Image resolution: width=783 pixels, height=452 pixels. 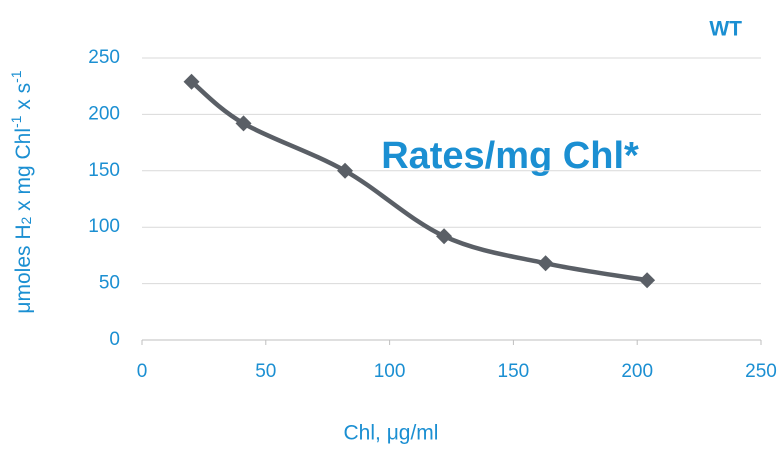 What do you see at coordinates (390, 371) in the screenshot?
I see `x-tick-label: 100` at bounding box center [390, 371].